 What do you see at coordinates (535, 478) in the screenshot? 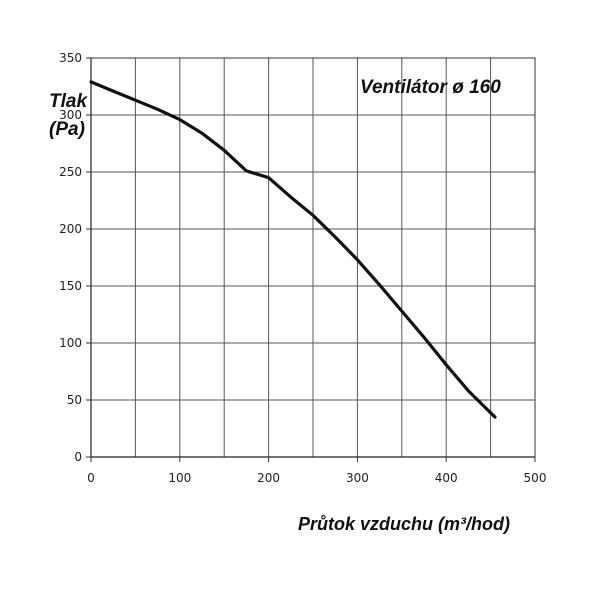
I see `x-tick-label: 500` at bounding box center [535, 478].